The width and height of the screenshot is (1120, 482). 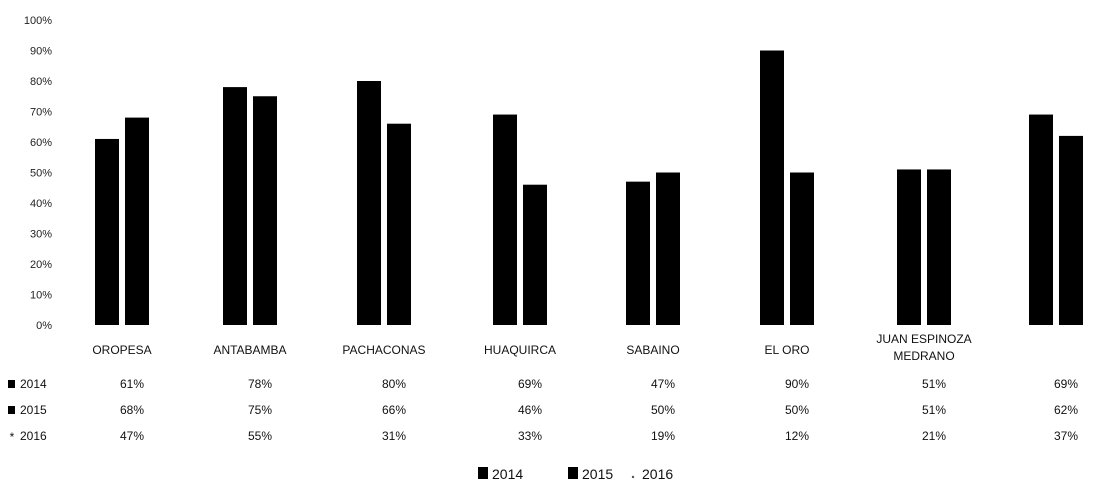 What do you see at coordinates (1066, 410) in the screenshot?
I see `table-cell: 62%` at bounding box center [1066, 410].